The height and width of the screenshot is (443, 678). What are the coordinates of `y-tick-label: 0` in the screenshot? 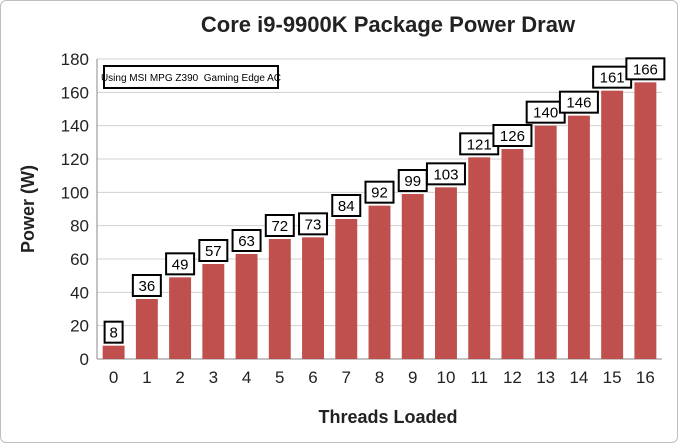 It's located at (84, 359).